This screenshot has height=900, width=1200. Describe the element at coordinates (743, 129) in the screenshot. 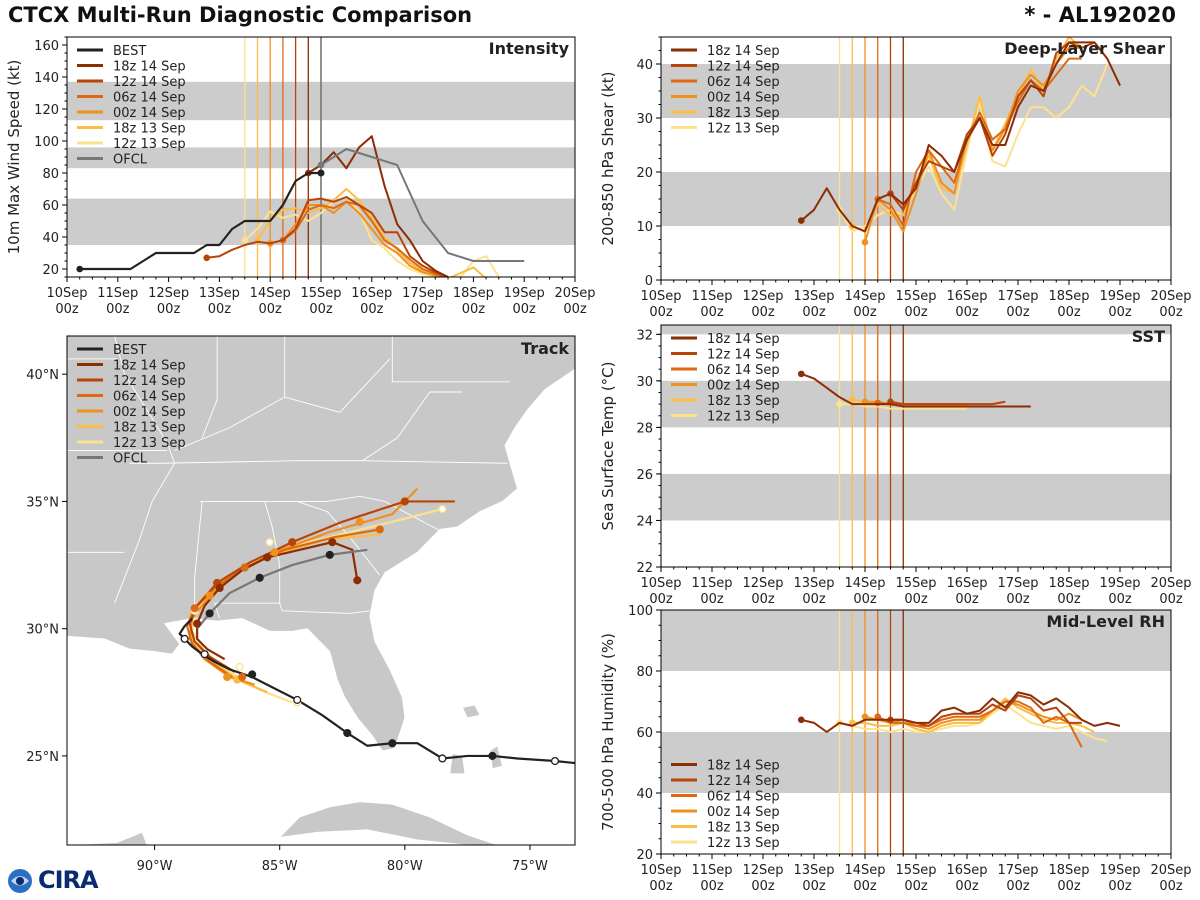

I see `shear-legend-label: 12z 13 Sep` at that location.